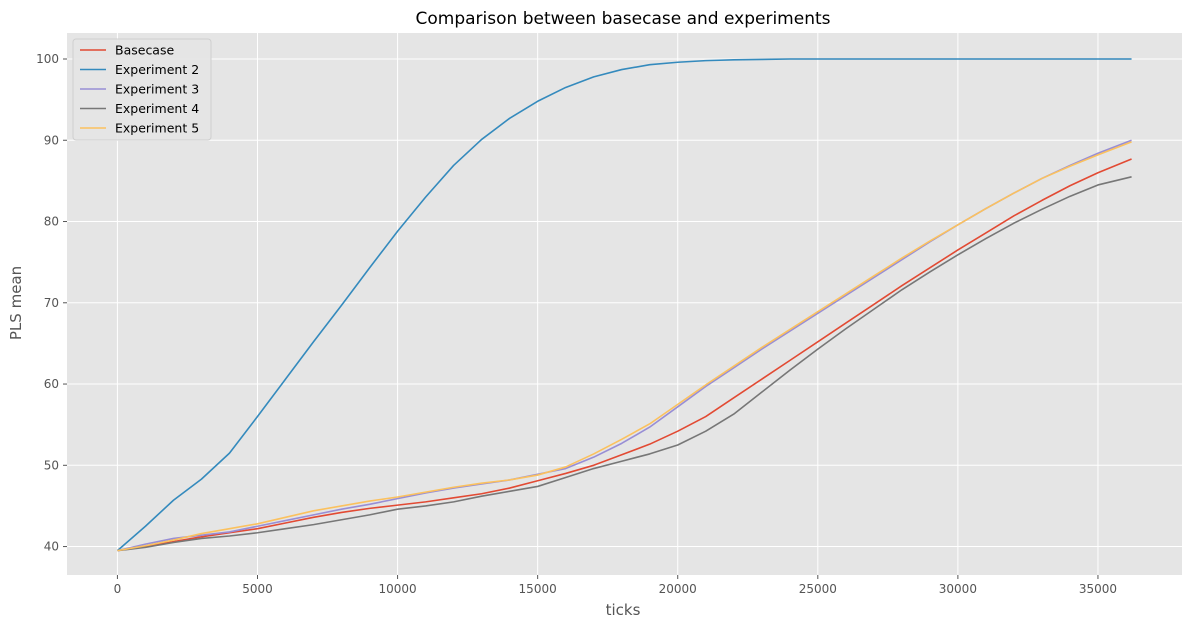 The width and height of the screenshot is (1191, 628). I want to click on x-tick-label: 10000, so click(397, 589).